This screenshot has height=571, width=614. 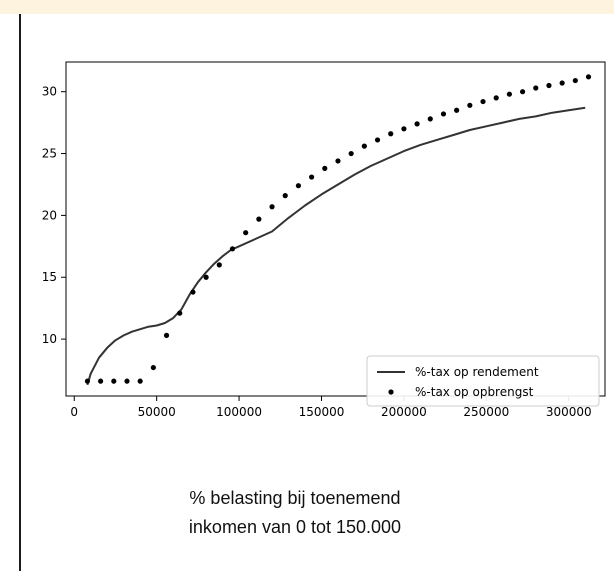 What do you see at coordinates (20, 292) in the screenshot?
I see `left-border-rule` at bounding box center [20, 292].